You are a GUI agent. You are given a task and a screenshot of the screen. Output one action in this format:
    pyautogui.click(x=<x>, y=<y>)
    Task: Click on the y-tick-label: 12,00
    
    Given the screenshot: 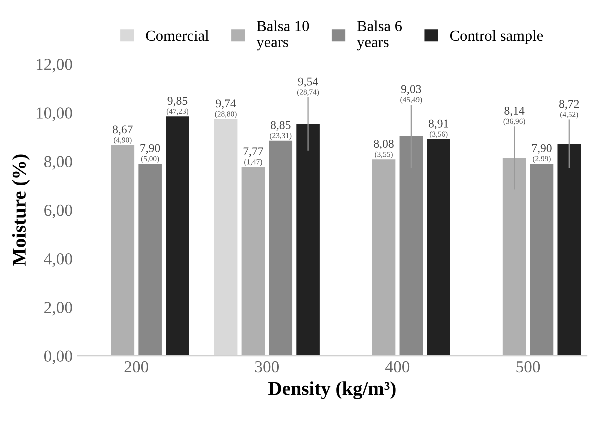 What is the action you would take?
    pyautogui.click(x=54, y=66)
    